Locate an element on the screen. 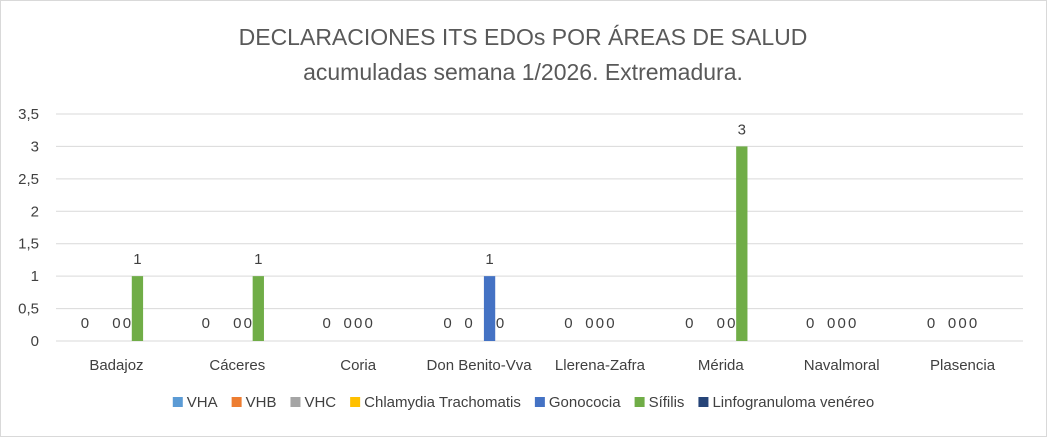  y-tick-label: 2,5 is located at coordinates (28, 179).